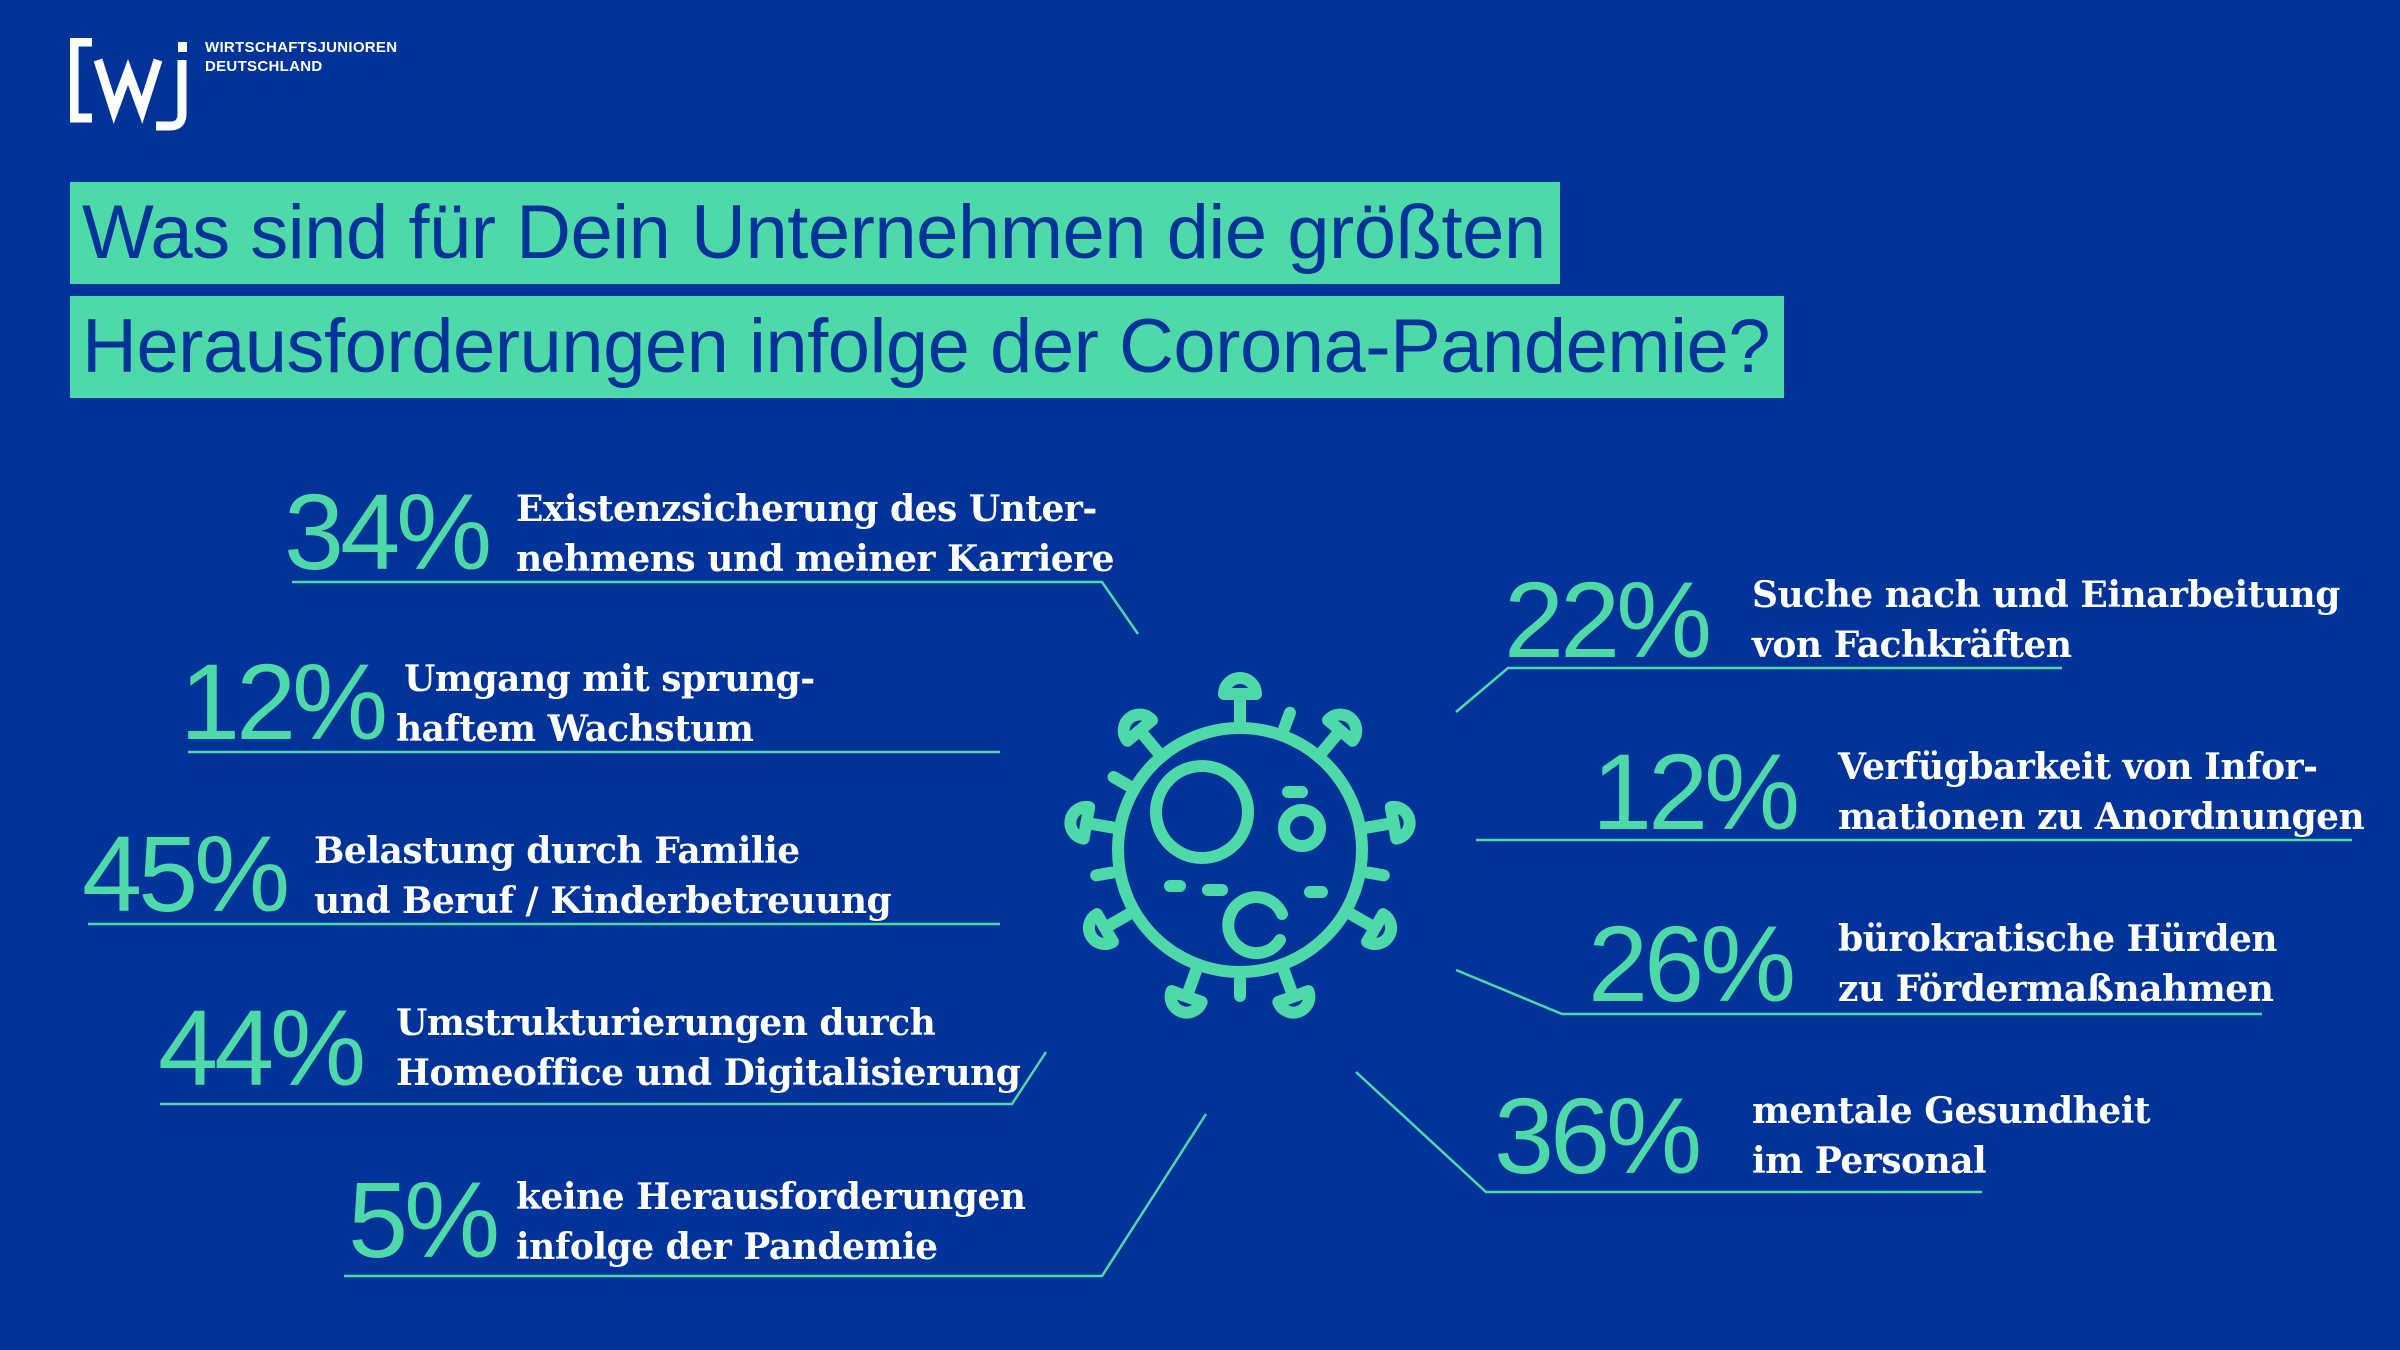 This screenshot has width=2400, height=1350. What do you see at coordinates (666, 1023) in the screenshot?
I see `label-item-4-line-1: Umstrukturierungen durch` at bounding box center [666, 1023].